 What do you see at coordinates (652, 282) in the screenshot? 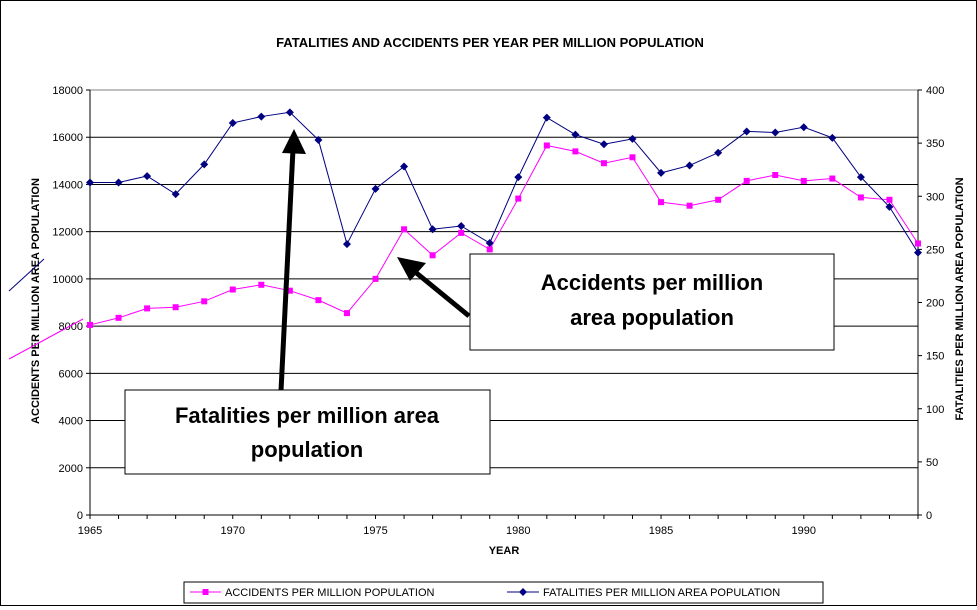
I see `accidents-callout-line-1: Accidents per million` at bounding box center [652, 282].